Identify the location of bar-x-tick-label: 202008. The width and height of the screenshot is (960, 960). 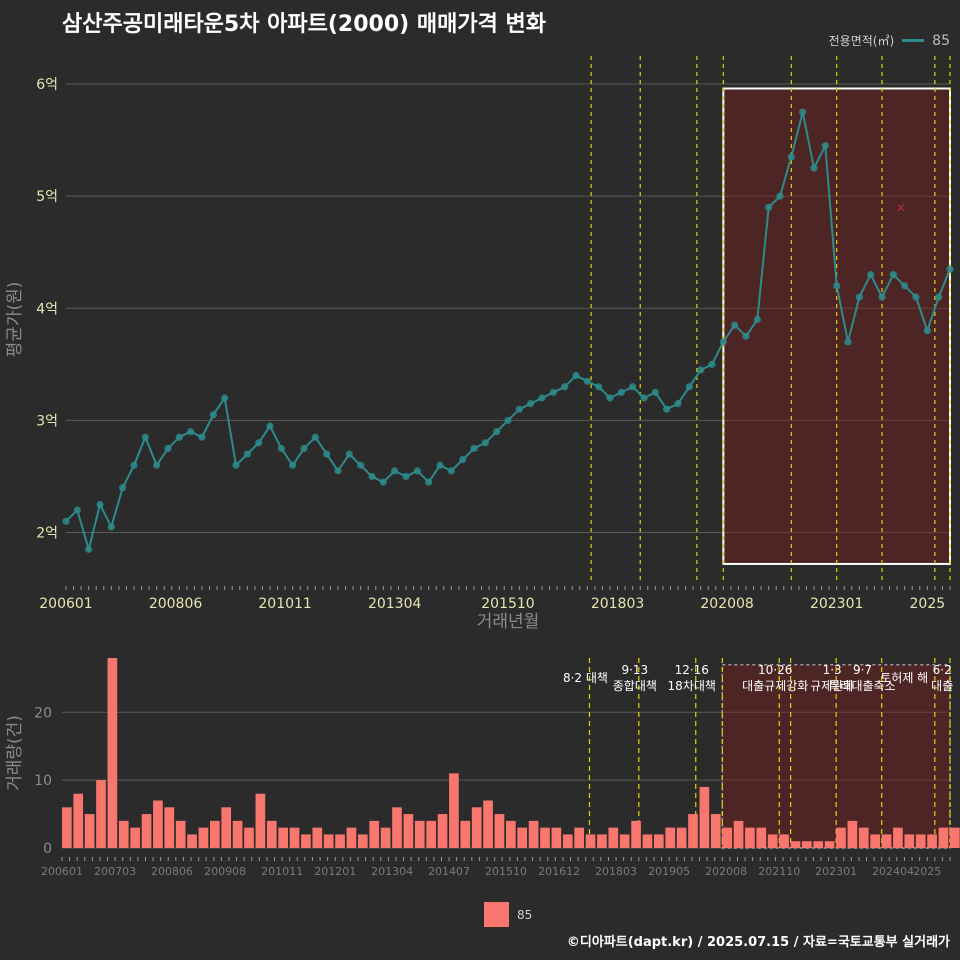
(726, 871).